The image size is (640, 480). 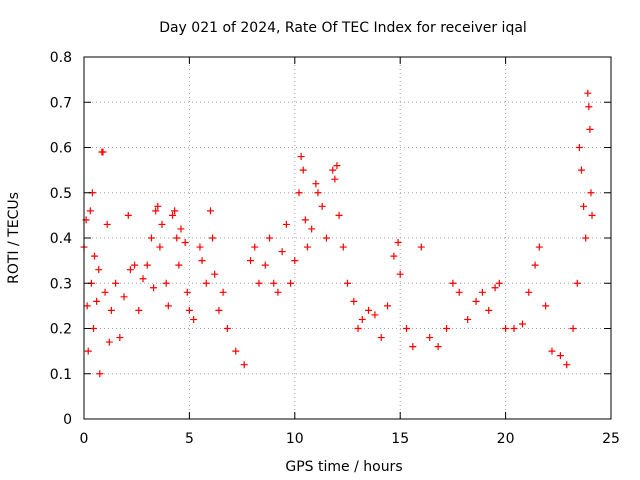 What do you see at coordinates (84, 439) in the screenshot?
I see `x-tick-label: 0` at bounding box center [84, 439].